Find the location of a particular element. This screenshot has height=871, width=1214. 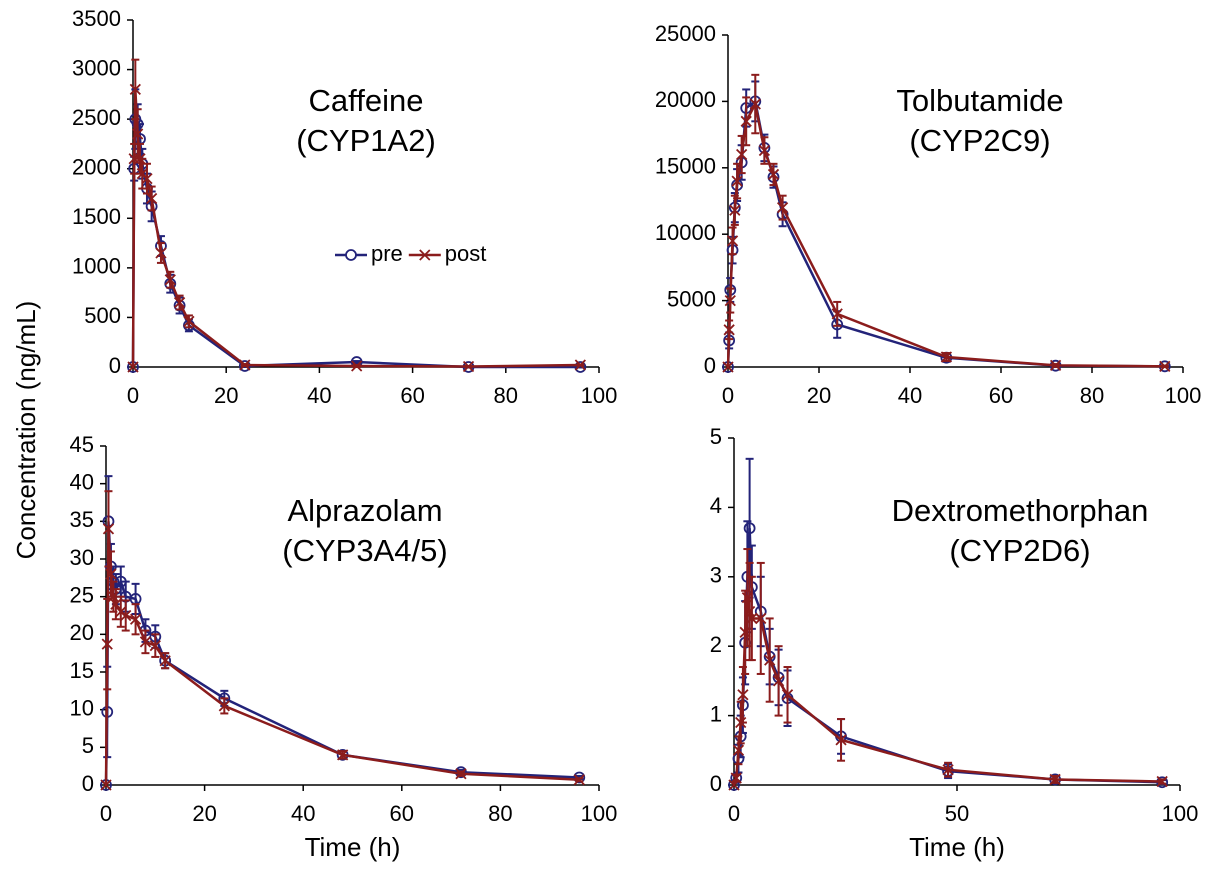

y-tick-label: 20 is located at coordinates (82, 632).